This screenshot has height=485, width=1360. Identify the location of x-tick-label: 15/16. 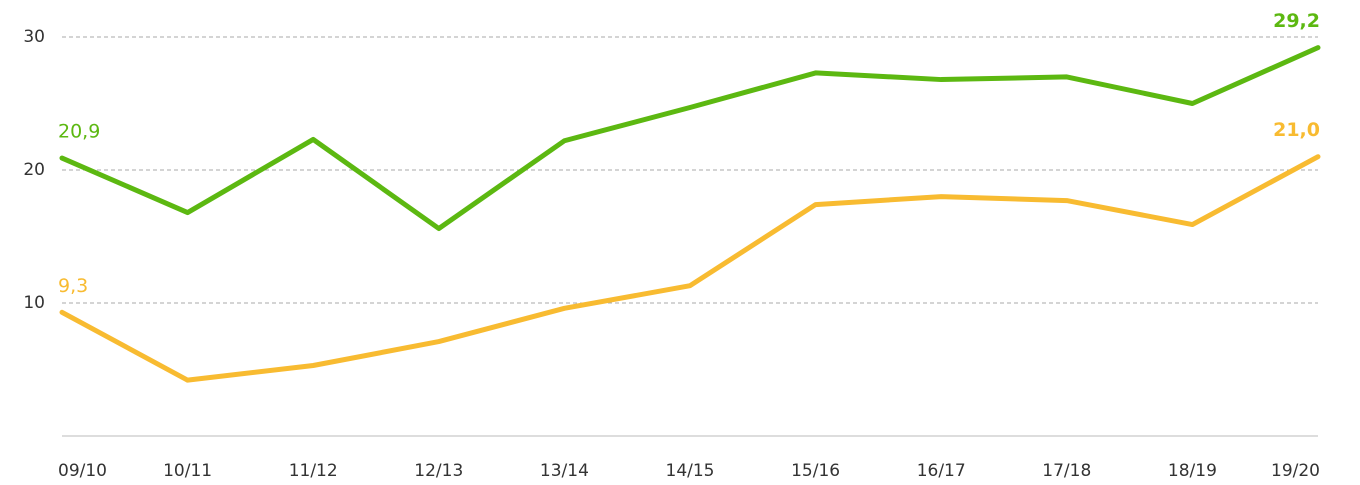
(815, 471).